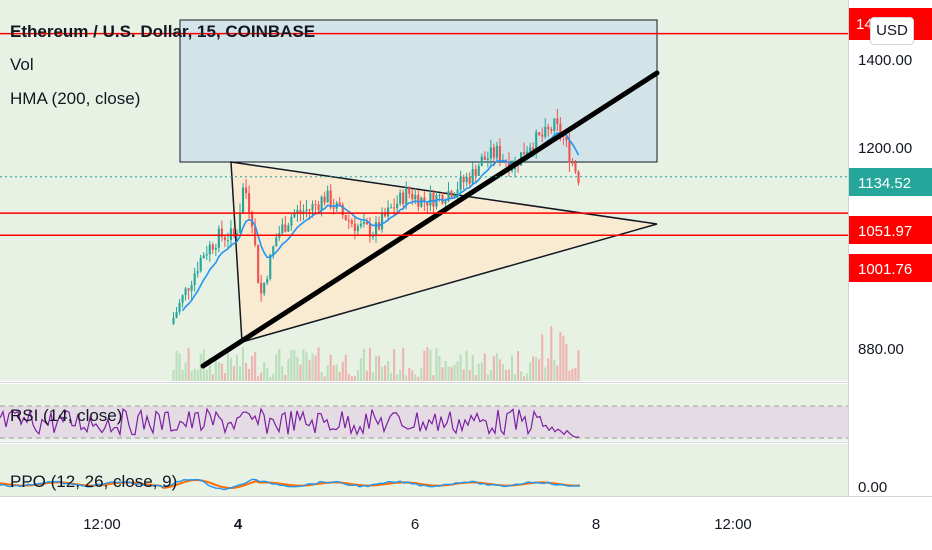 The width and height of the screenshot is (932, 550). What do you see at coordinates (596, 524) in the screenshot?
I see `time-tick-8: 8` at bounding box center [596, 524].